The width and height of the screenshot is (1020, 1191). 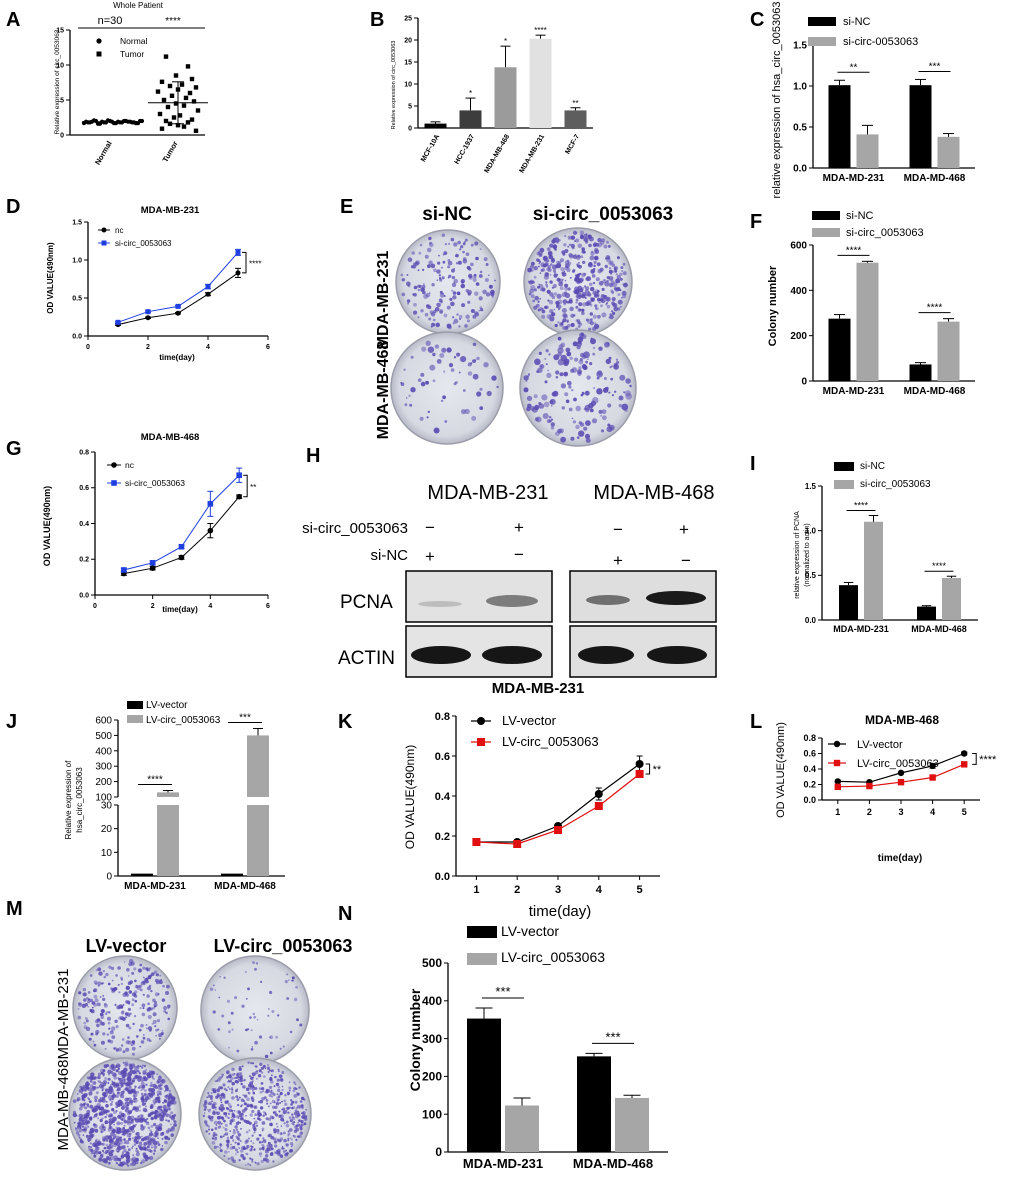 I want to click on panel-letter-a: A, so click(x=13, y=20).